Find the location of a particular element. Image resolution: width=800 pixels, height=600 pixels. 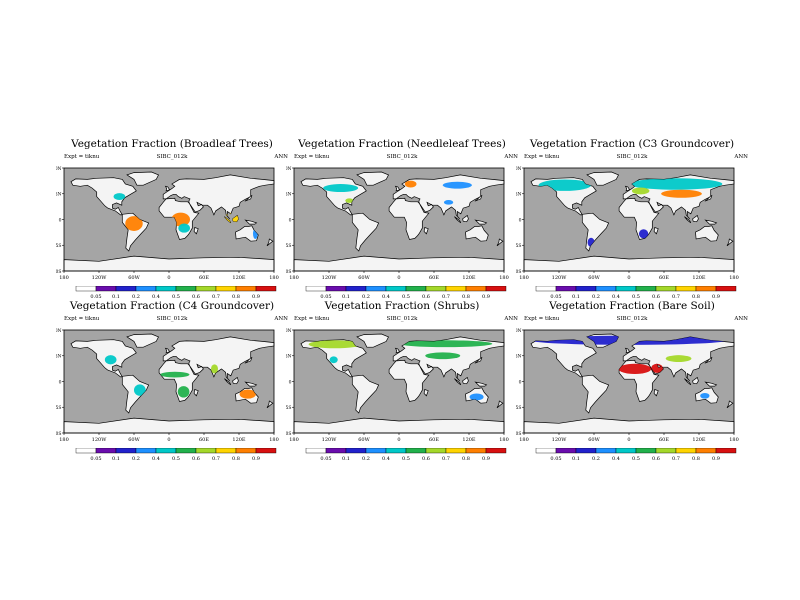

land-borneo is located at coordinates (695, 218).